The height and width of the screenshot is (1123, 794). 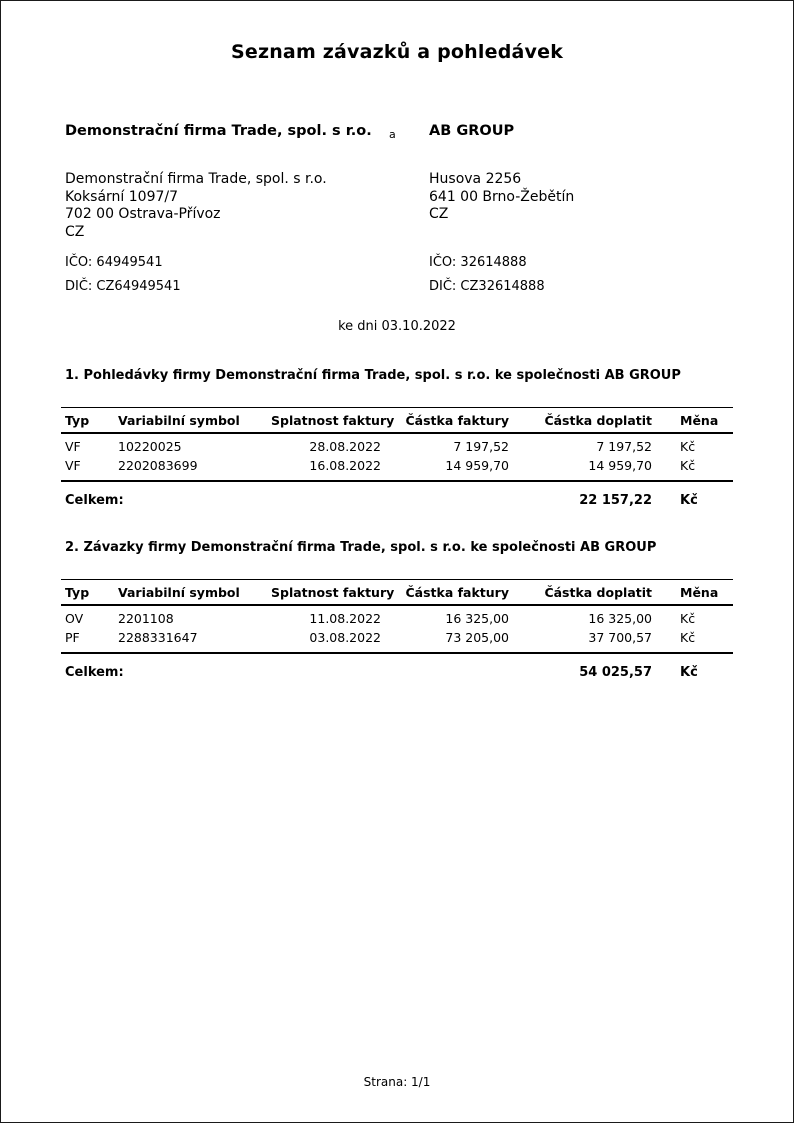 What do you see at coordinates (218, 131) in the screenshot?
I see `left-company-name: Demonstrační firma Trade, spol. s r.o.` at bounding box center [218, 131].